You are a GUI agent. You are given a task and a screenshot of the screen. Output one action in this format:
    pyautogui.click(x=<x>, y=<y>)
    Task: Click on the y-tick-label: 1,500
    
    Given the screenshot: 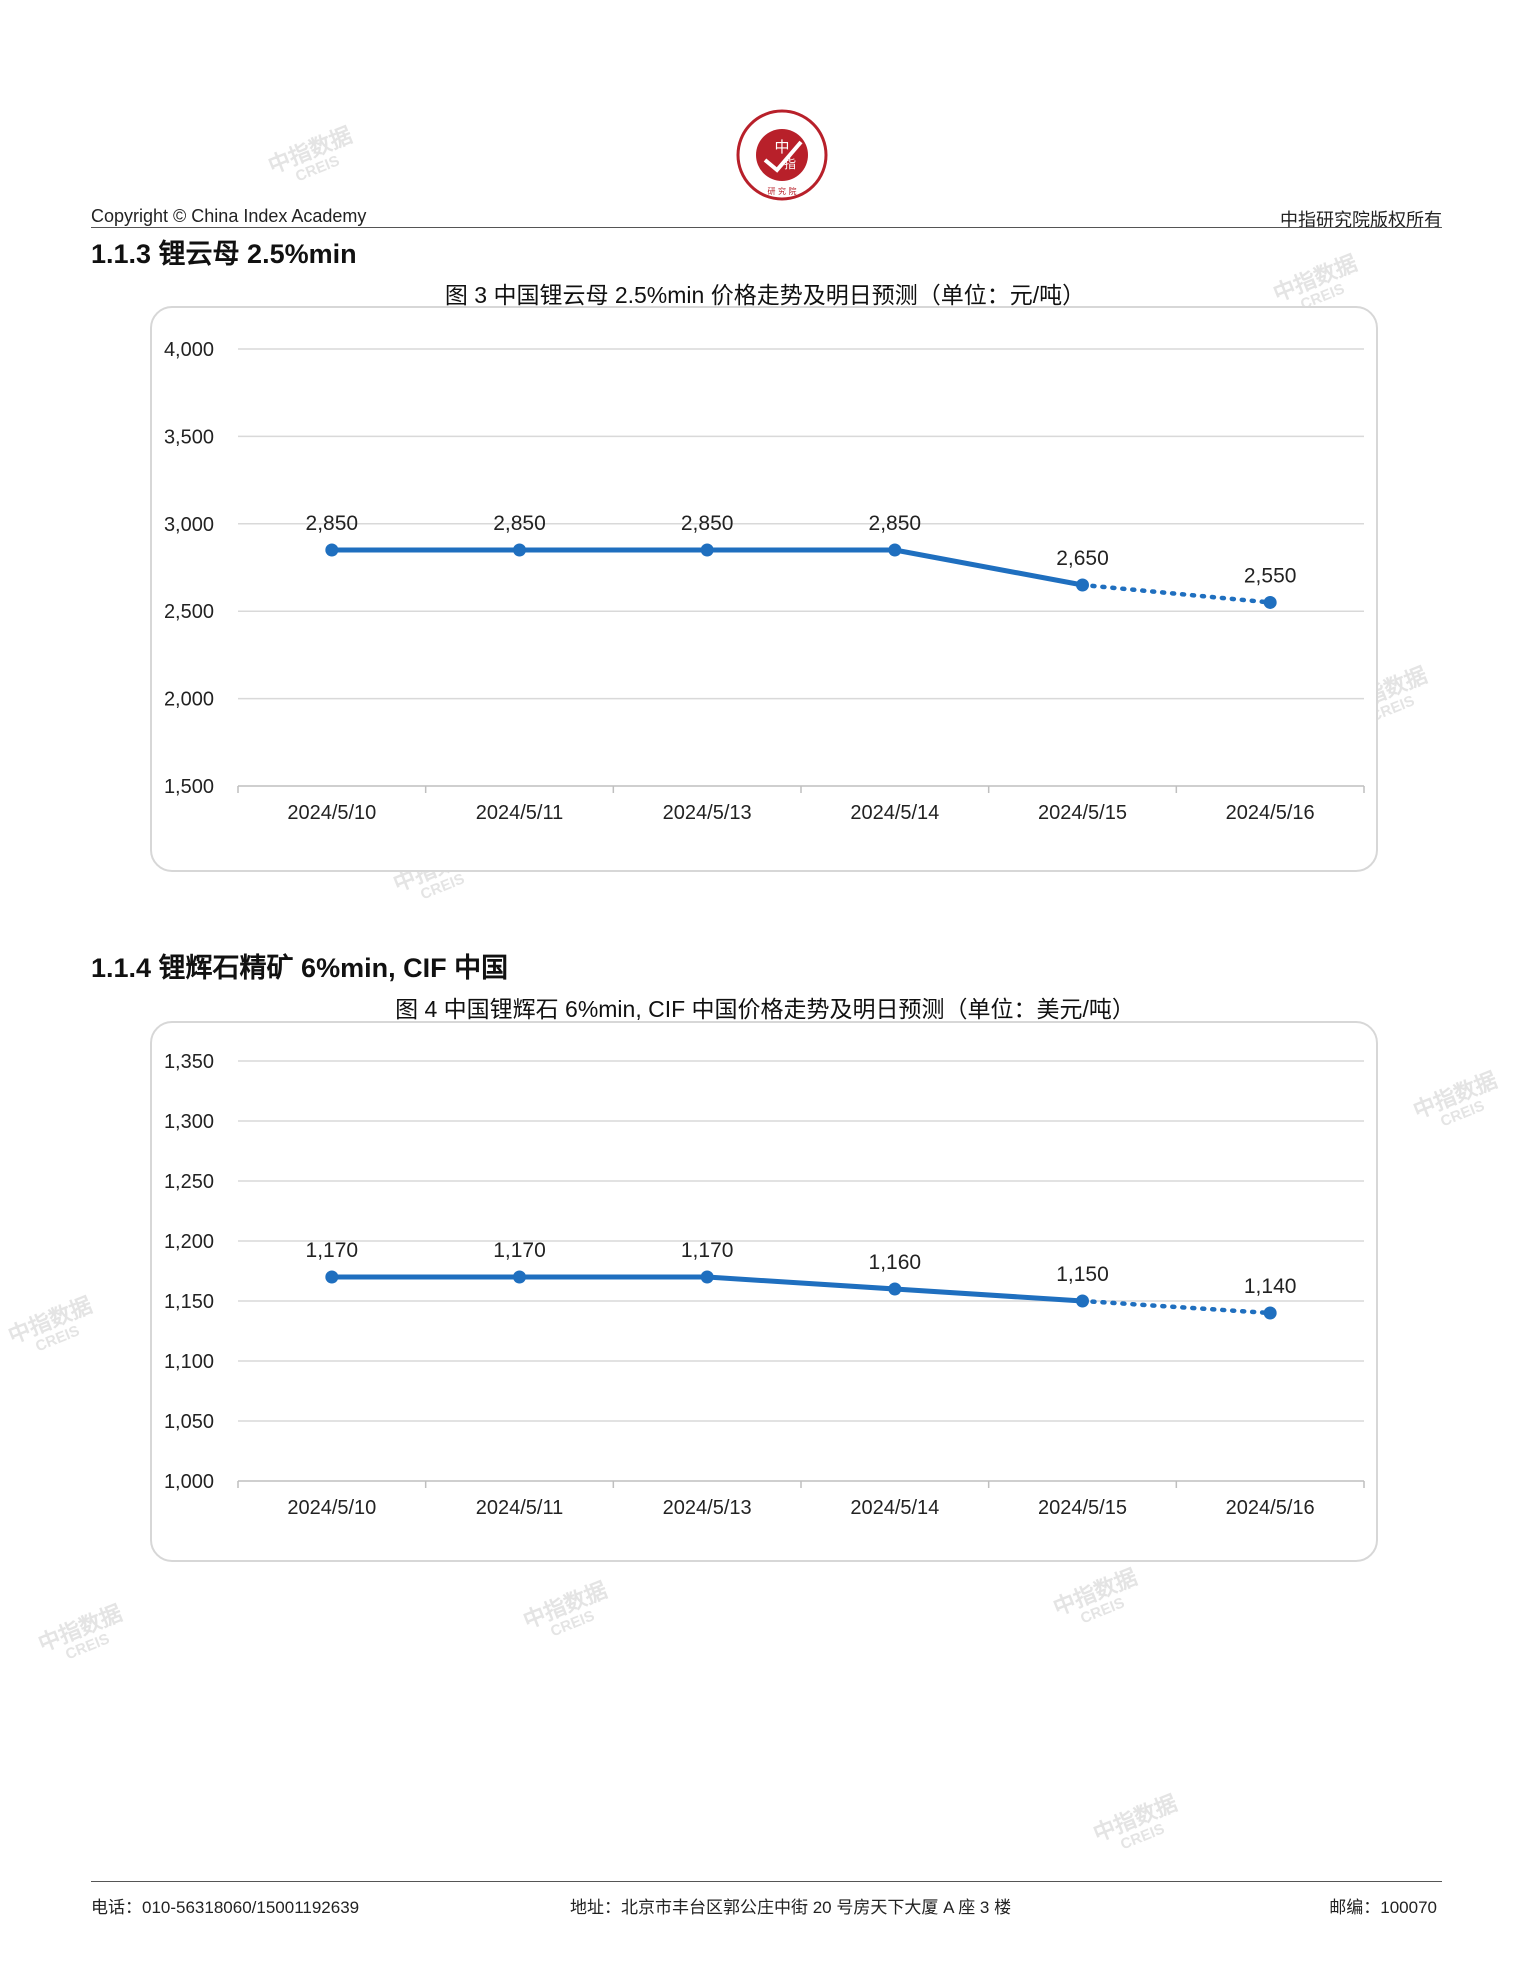 What is the action you would take?
    pyautogui.click(x=189, y=787)
    